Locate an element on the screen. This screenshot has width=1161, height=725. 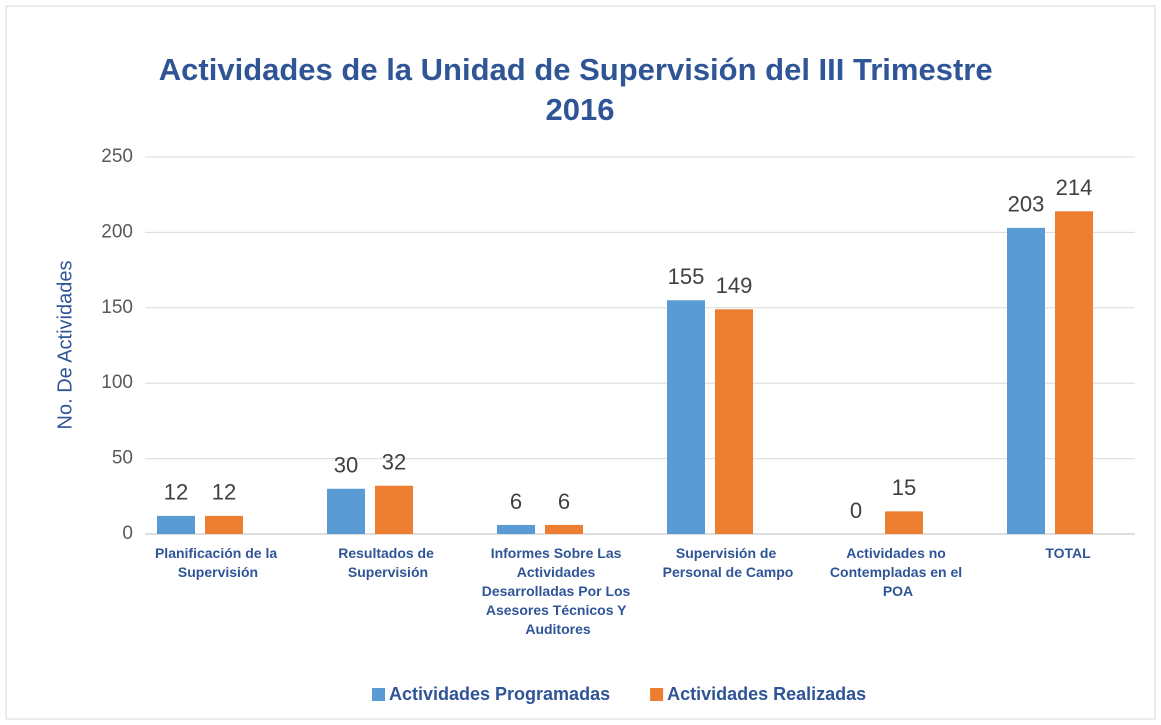
value-label: 0 is located at coordinates (856, 510).